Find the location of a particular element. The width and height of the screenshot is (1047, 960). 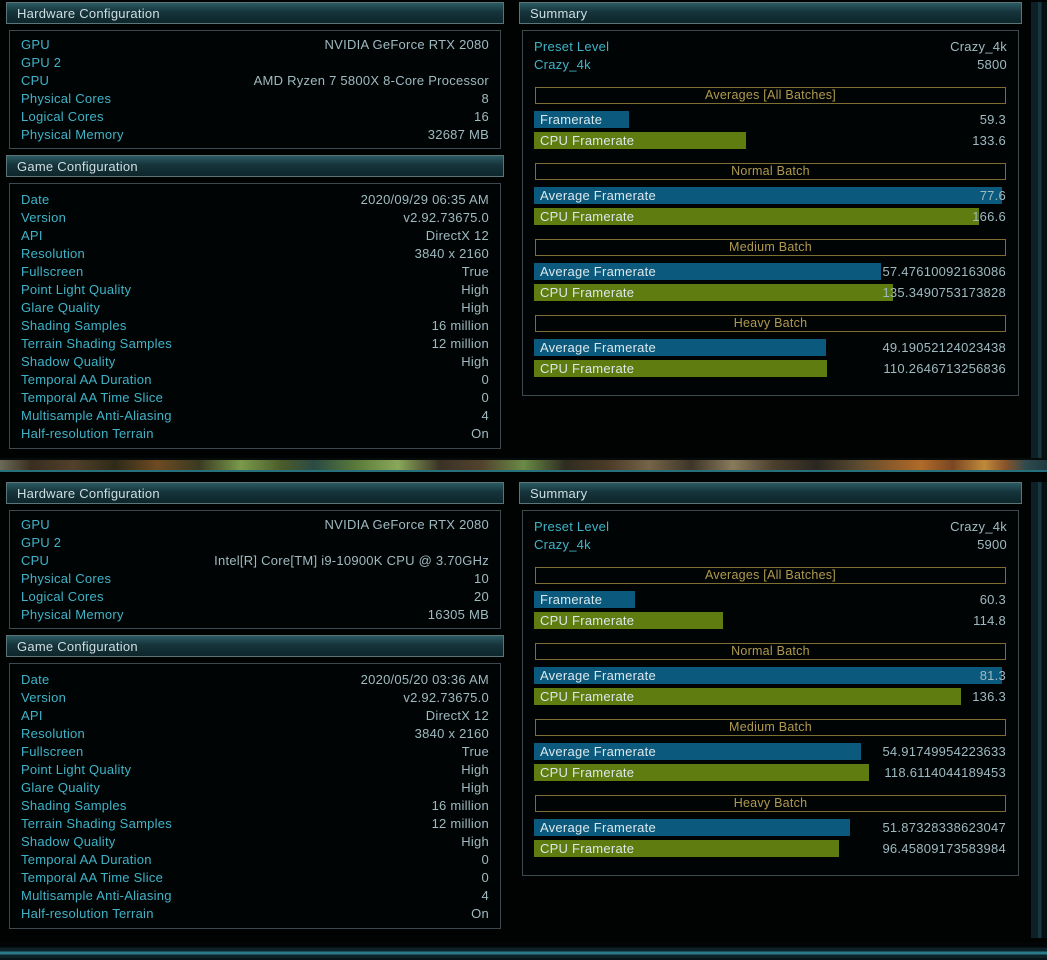

config-row: Version v2.92.73675.0 is located at coordinates (255, 698).